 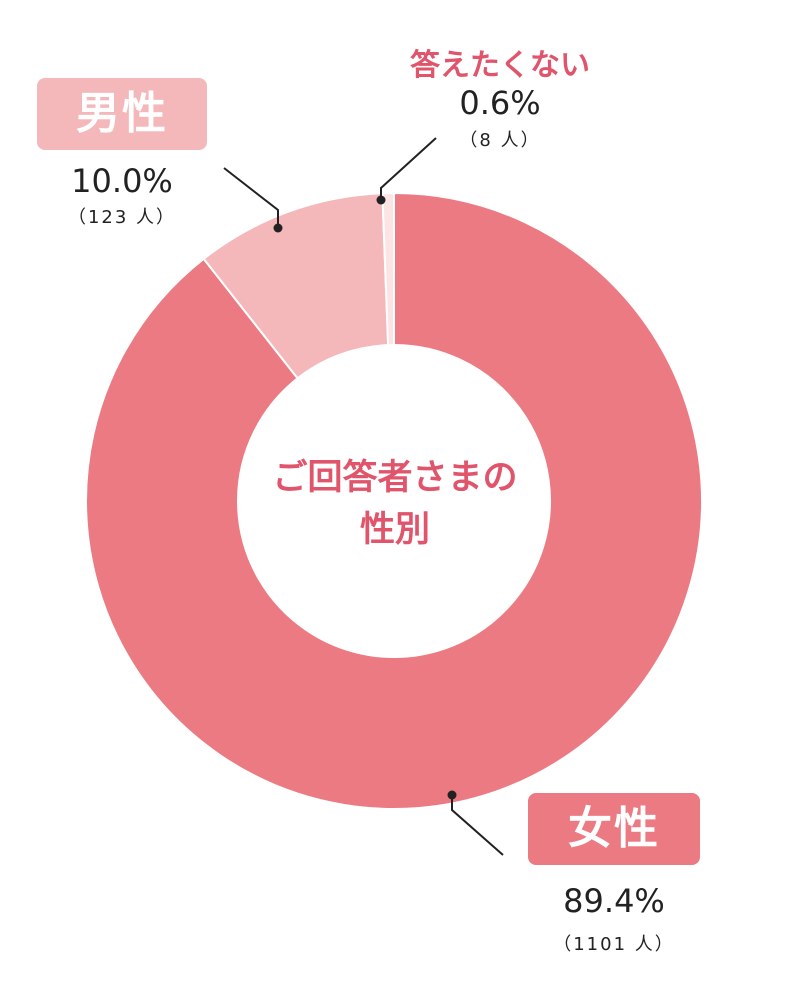 What do you see at coordinates (452, 795) in the screenshot?
I see `leader-female-dot` at bounding box center [452, 795].